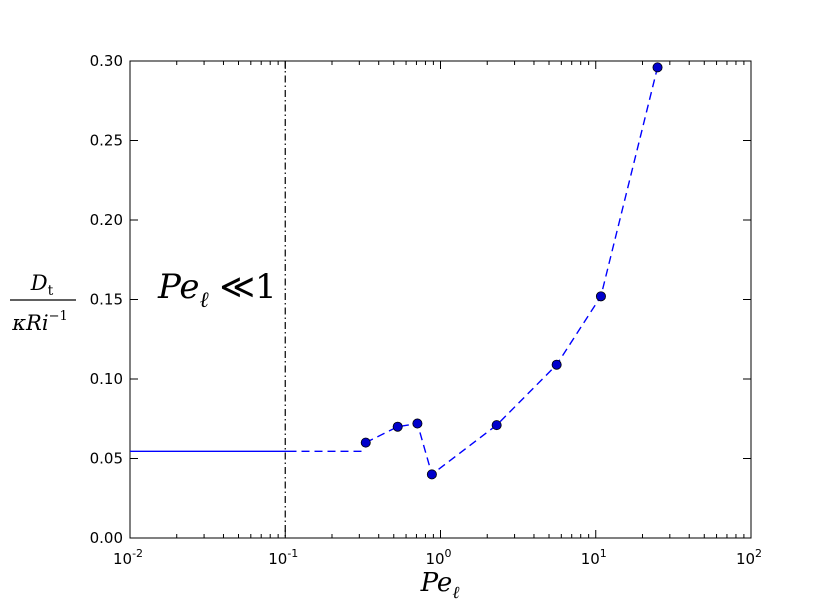 This screenshot has width=813, height=613. I want to click on x-tick-label-exp: 0, so click(448, 553).